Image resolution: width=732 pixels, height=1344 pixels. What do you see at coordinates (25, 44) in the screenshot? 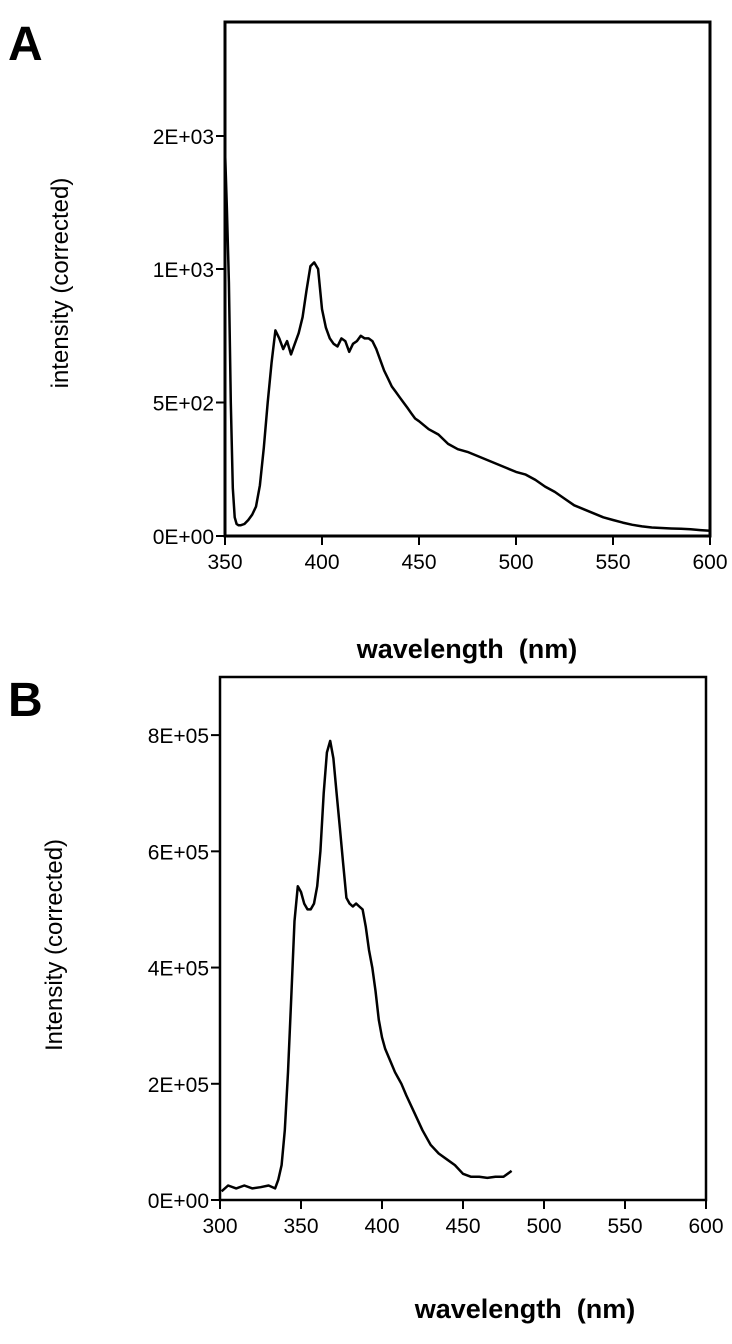
I see `panel-a-label: A` at bounding box center [25, 44].